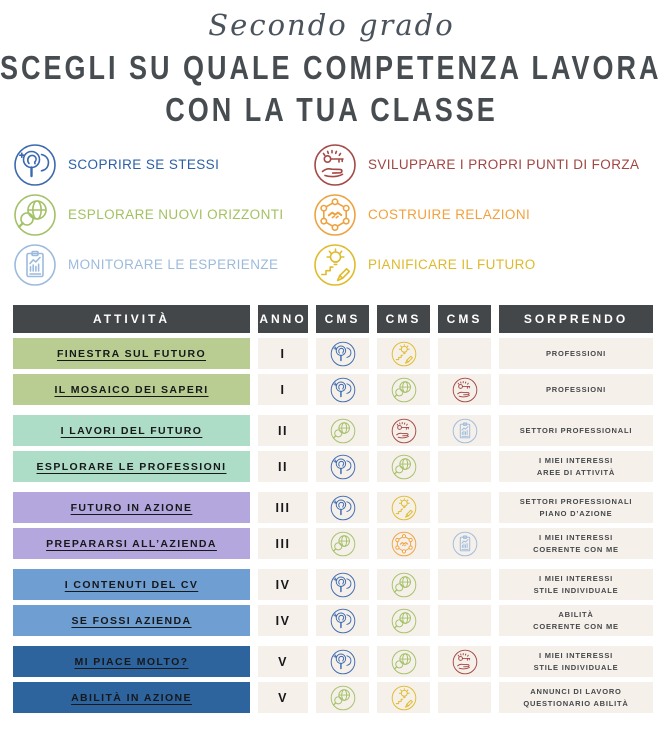 This screenshot has width=663, height=737. I want to click on legend-item-pianificare: PIANIFICARE IL FUTURO, so click(487, 264).